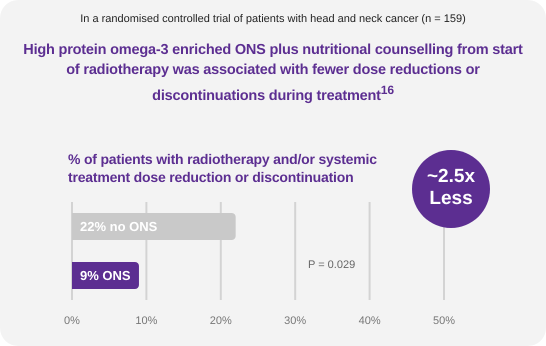 The image size is (546, 346). Describe the element at coordinates (295, 320) in the screenshot. I see `x-tick-label: 30%` at that location.